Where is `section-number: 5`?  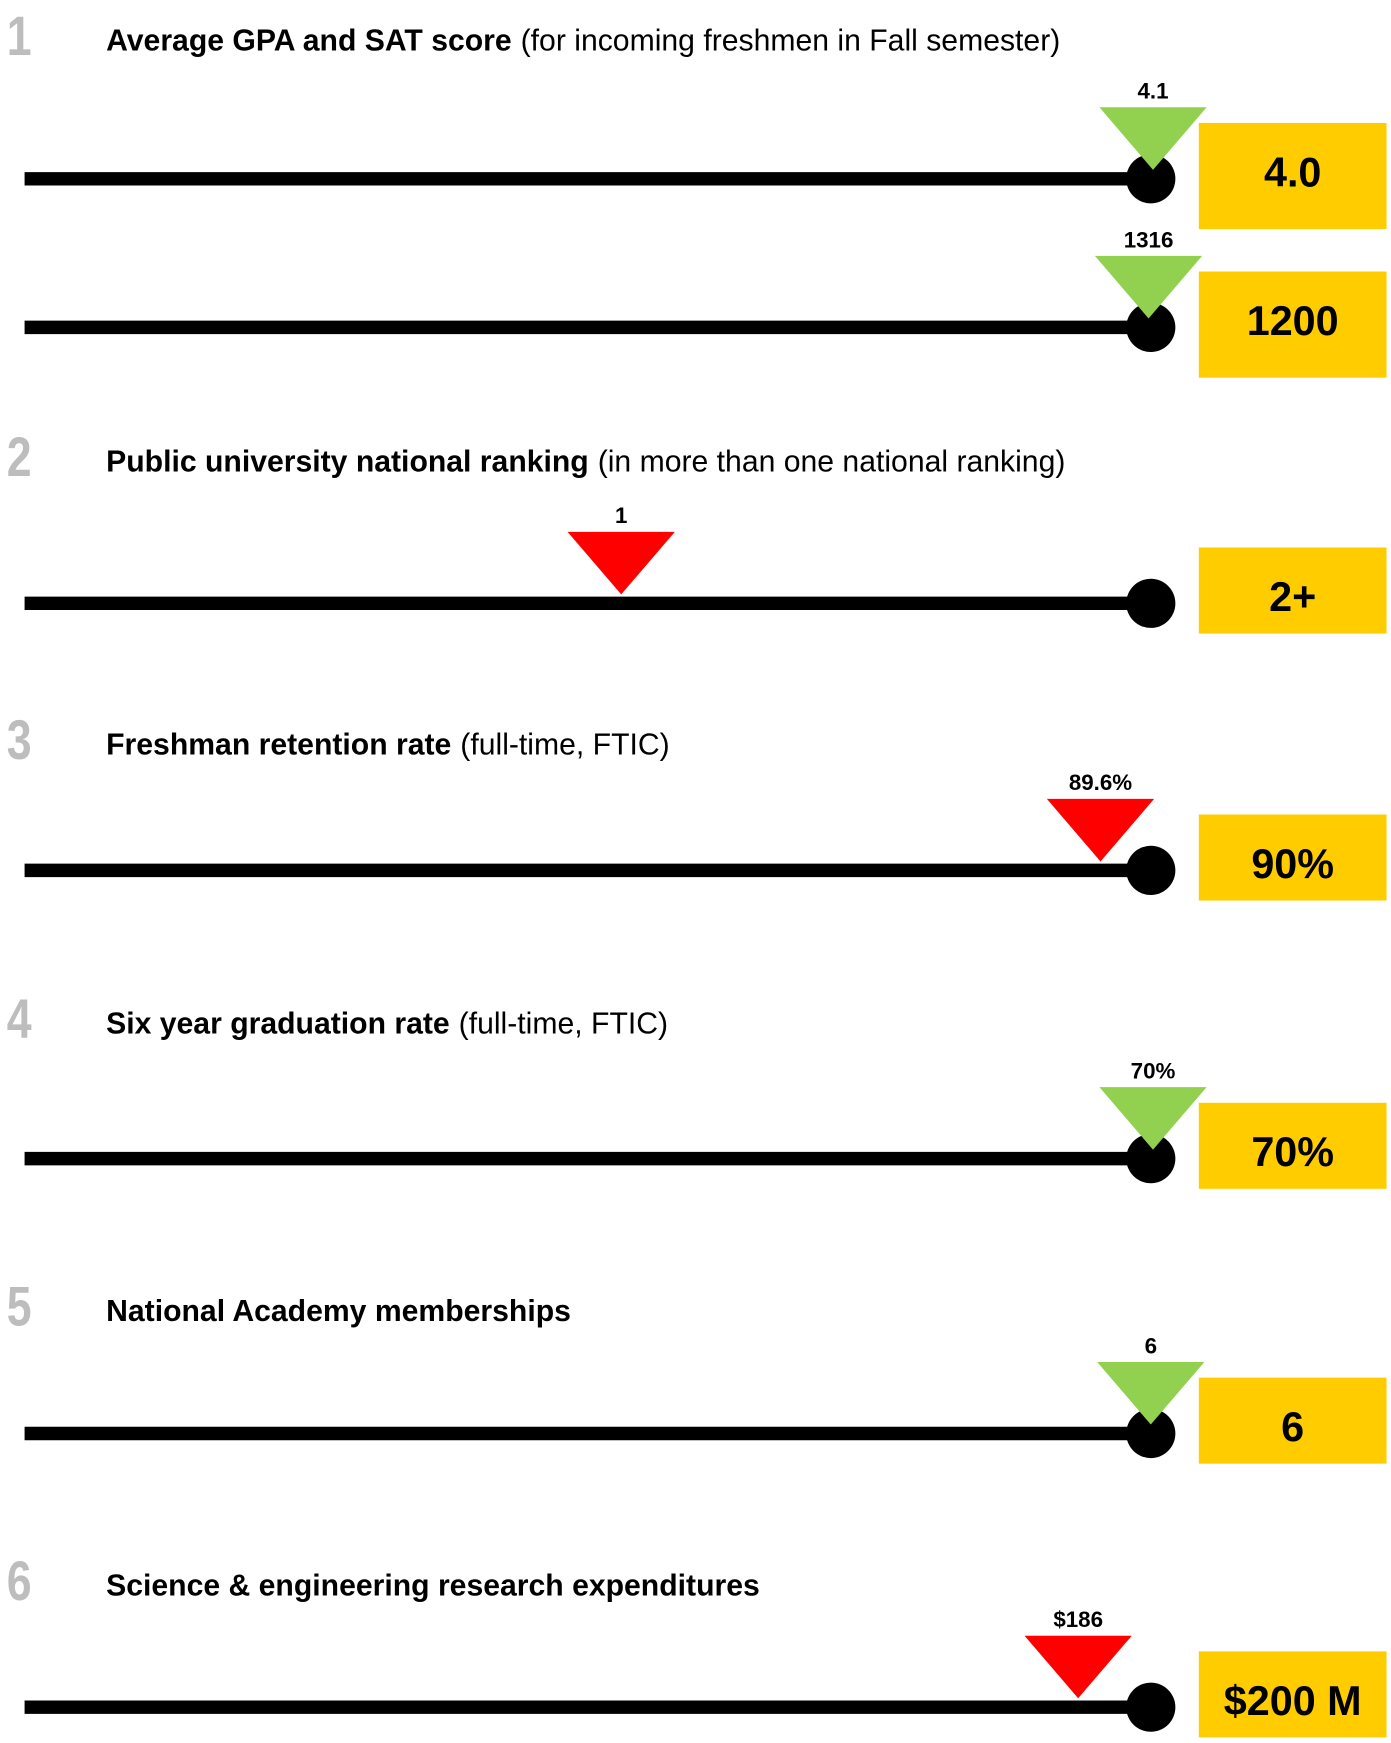 section-number: 5 is located at coordinates (19, 1306).